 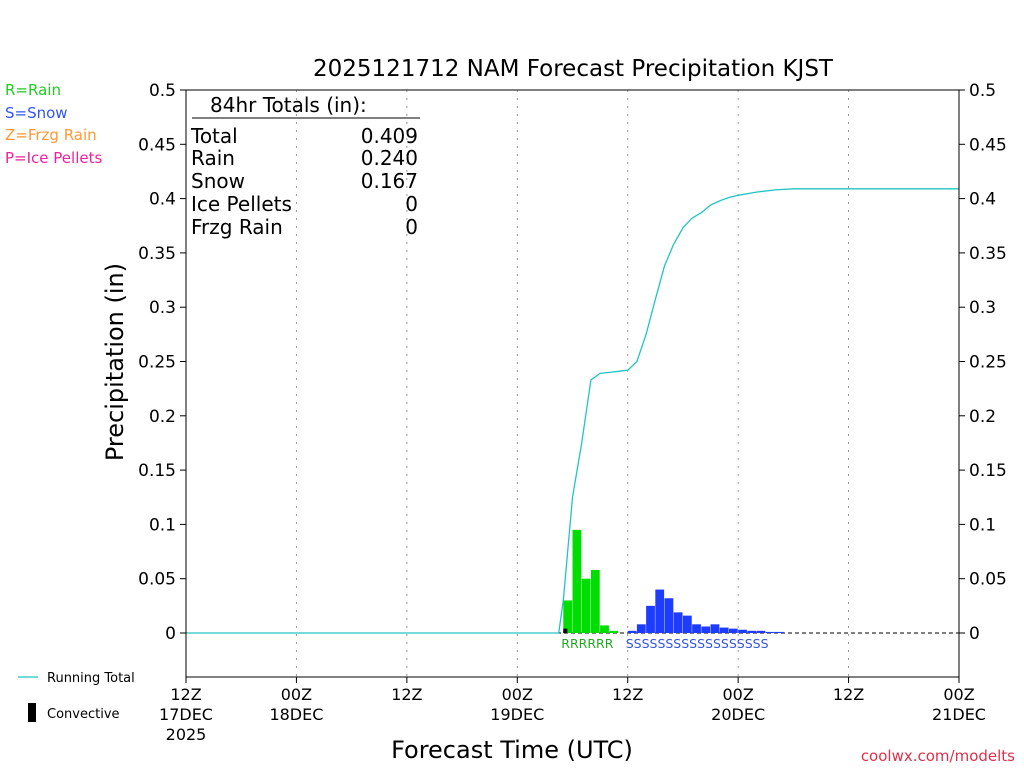 I want to click on rain-type-label: RRRRRR, so click(x=587, y=643).